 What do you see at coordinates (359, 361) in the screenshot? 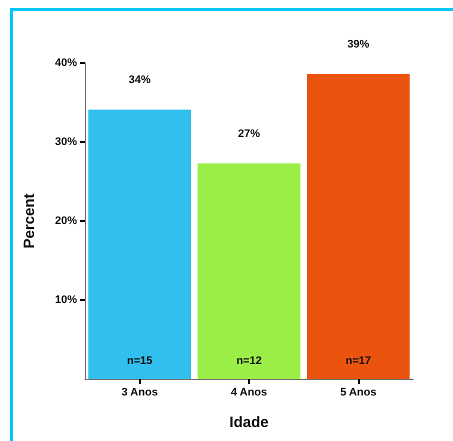
I see `annotation: n=17` at bounding box center [359, 361].